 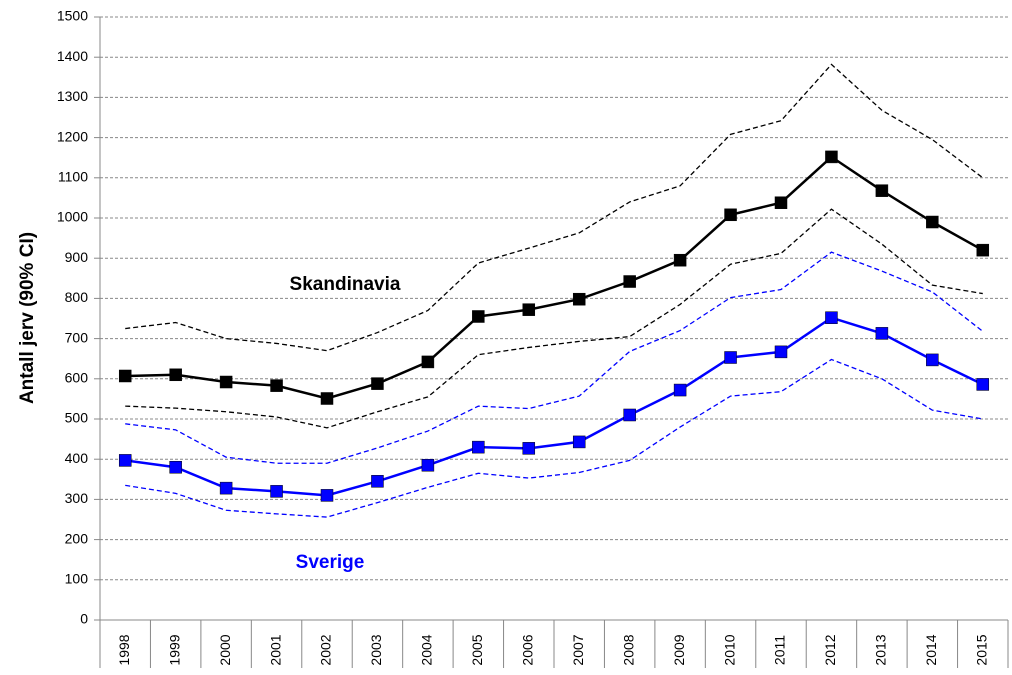 What do you see at coordinates (77, 337) in the screenshot?
I see `y-tick-label: 700` at bounding box center [77, 337].